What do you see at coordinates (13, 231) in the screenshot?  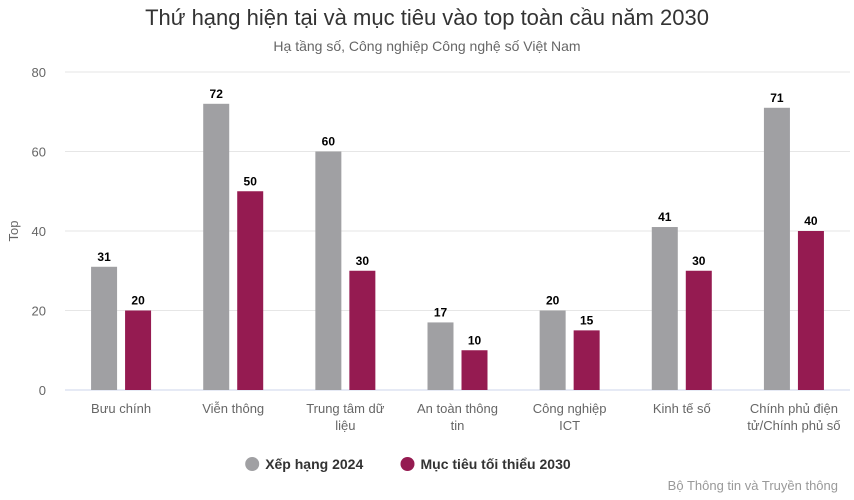 I see `y-axis-label: Top` at bounding box center [13, 231].